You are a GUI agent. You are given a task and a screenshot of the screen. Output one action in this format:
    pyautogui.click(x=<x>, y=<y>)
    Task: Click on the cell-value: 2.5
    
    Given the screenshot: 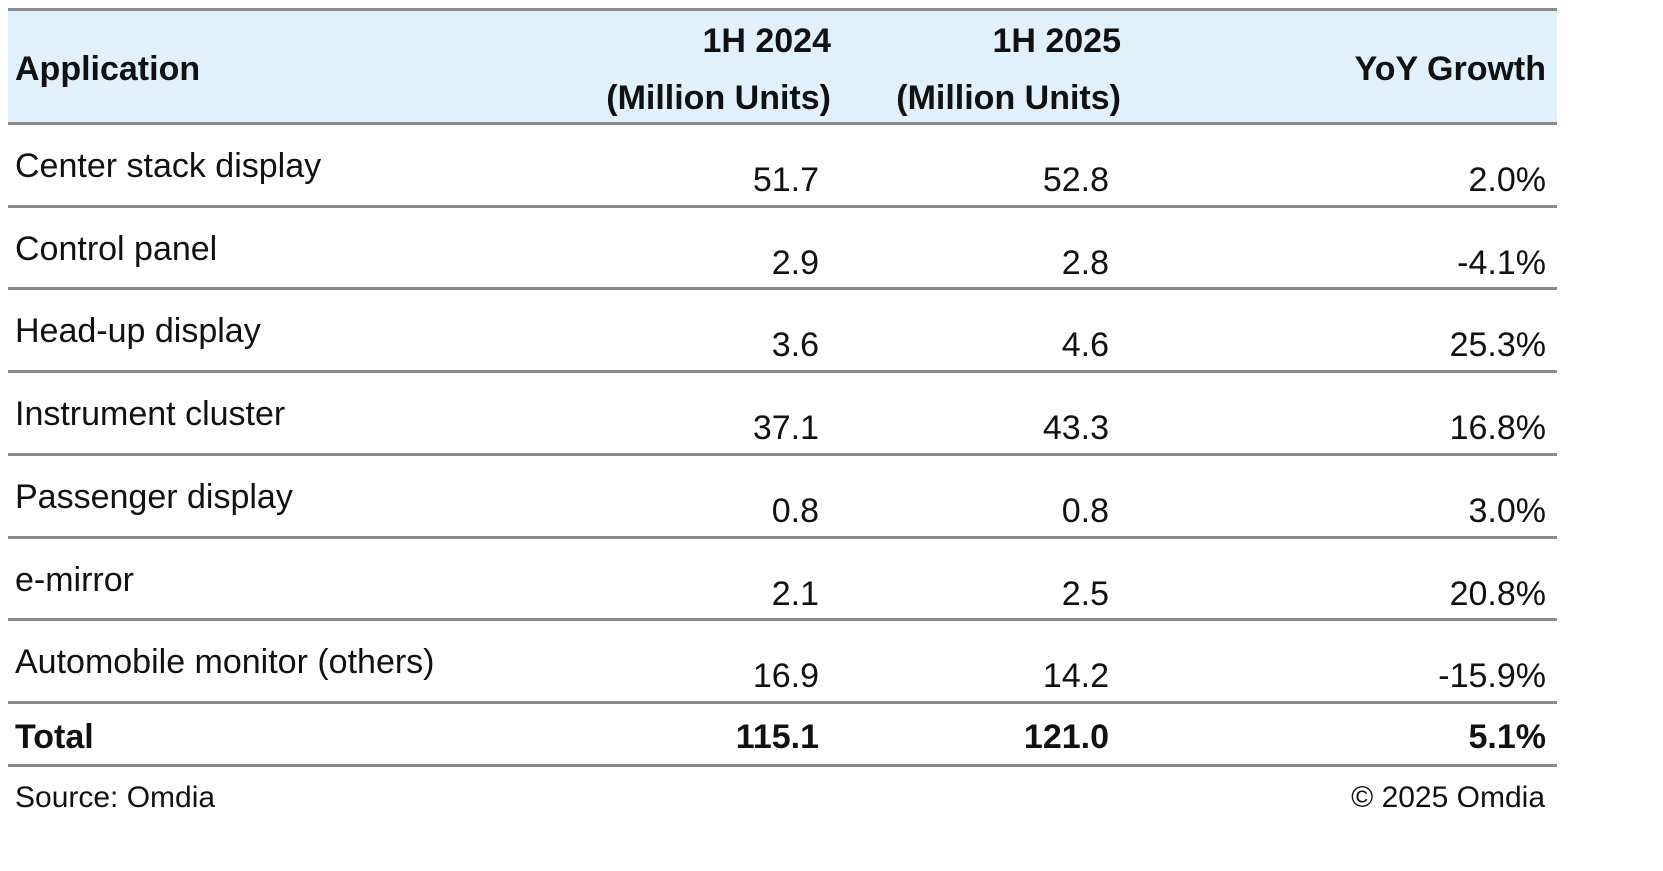 What is the action you would take?
    pyautogui.click(x=1085, y=593)
    